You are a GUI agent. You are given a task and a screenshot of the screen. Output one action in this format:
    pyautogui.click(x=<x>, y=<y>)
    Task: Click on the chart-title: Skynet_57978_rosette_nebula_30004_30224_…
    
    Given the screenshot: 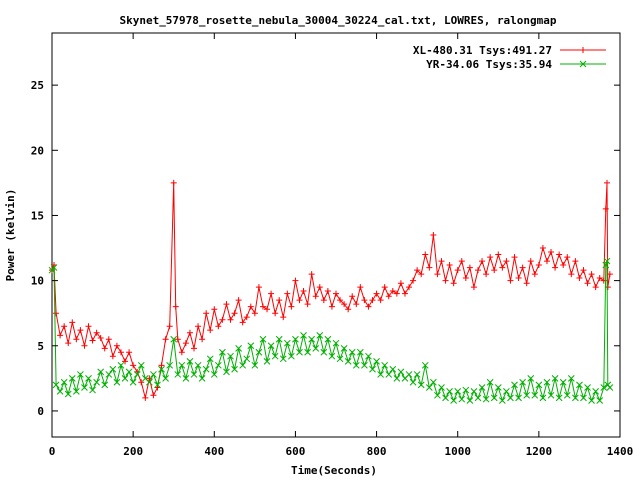 What is the action you would take?
    pyautogui.click(x=337, y=20)
    